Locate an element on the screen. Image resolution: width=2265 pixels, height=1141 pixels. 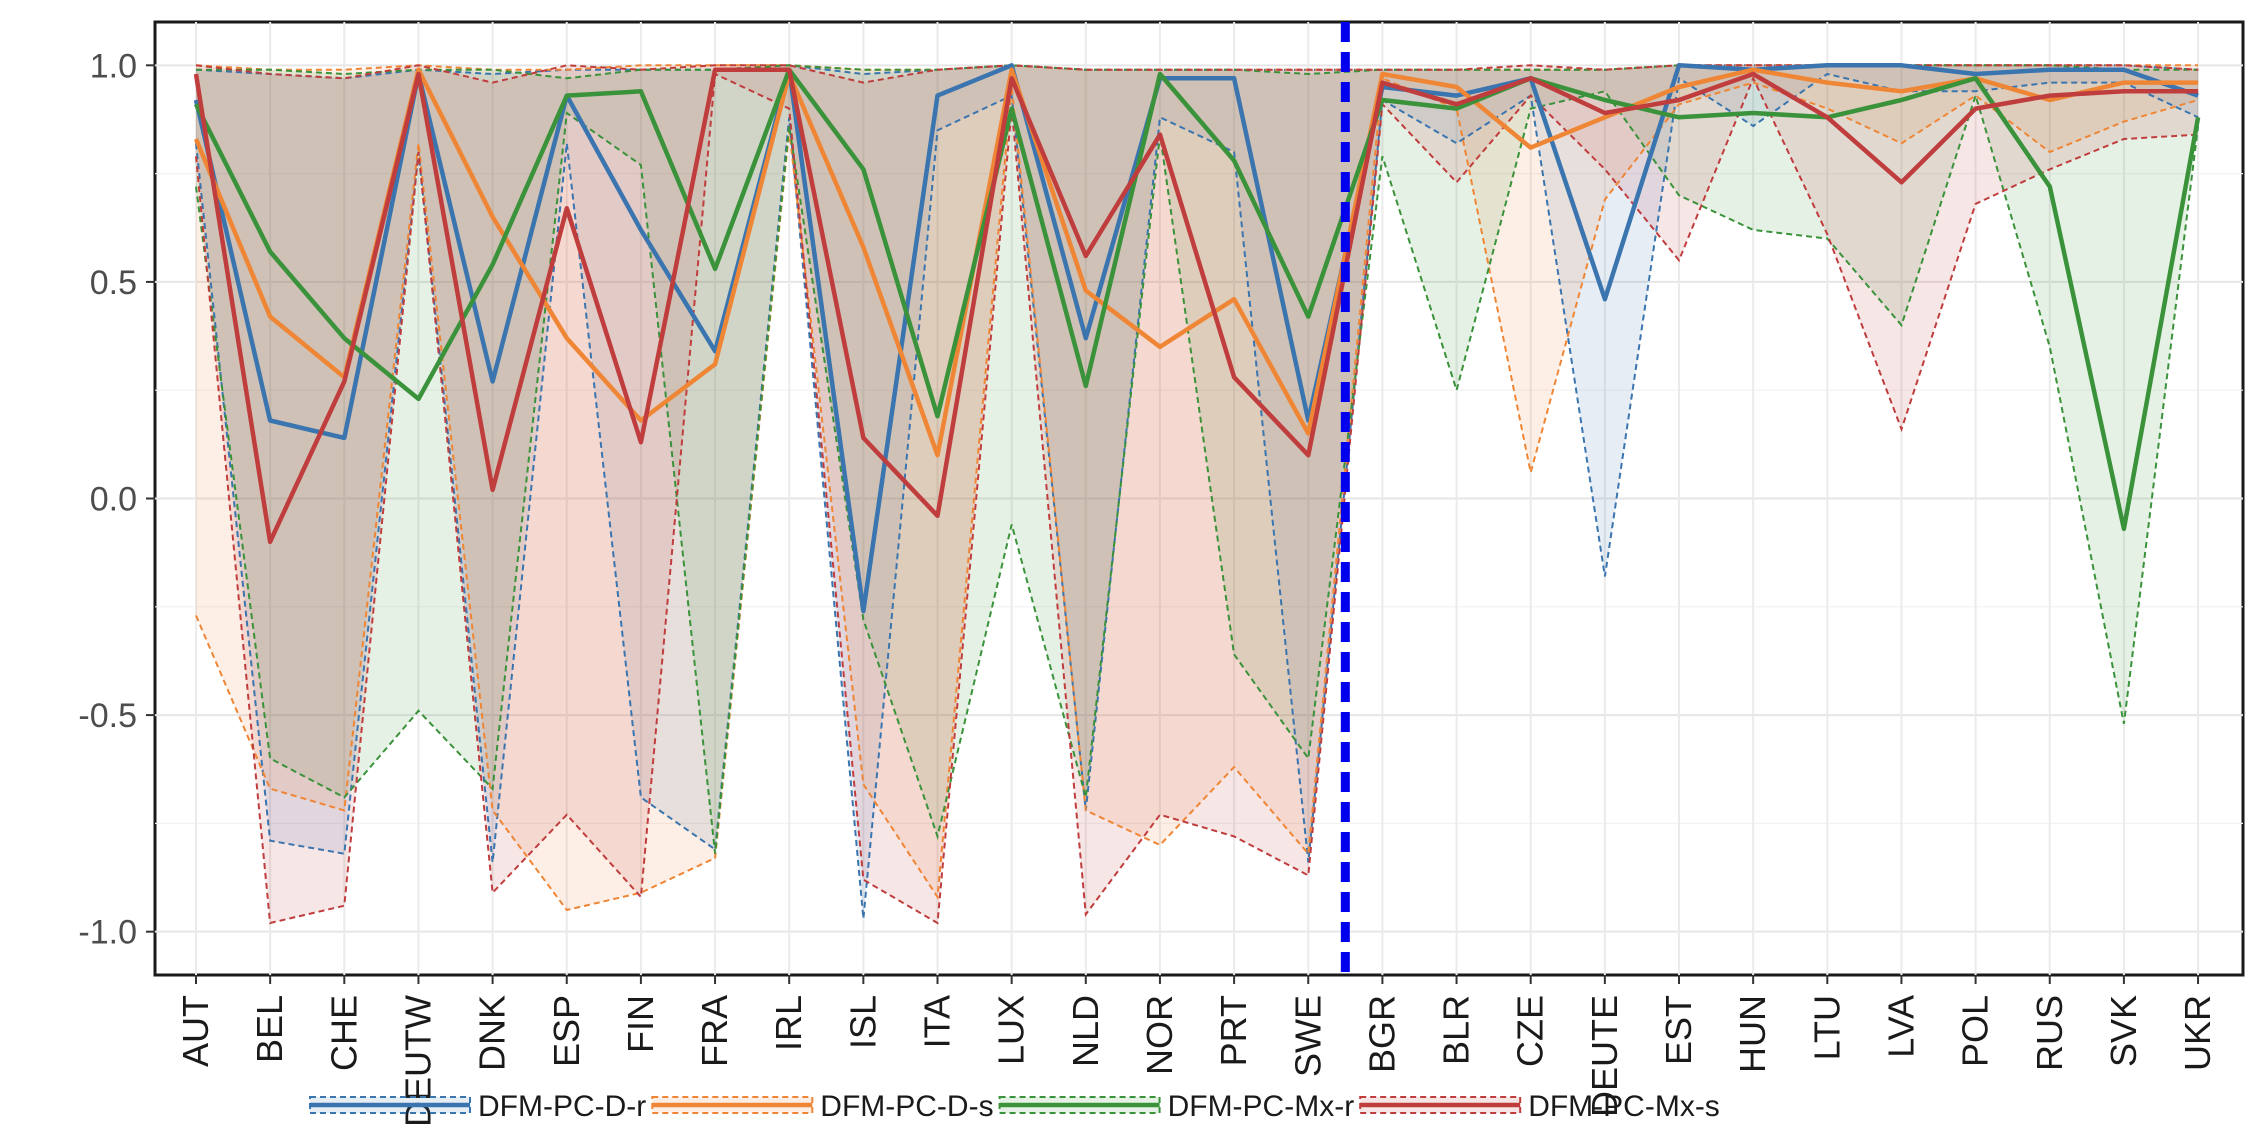
x-tick-label: NLD is located at coordinates (1085, 1031).